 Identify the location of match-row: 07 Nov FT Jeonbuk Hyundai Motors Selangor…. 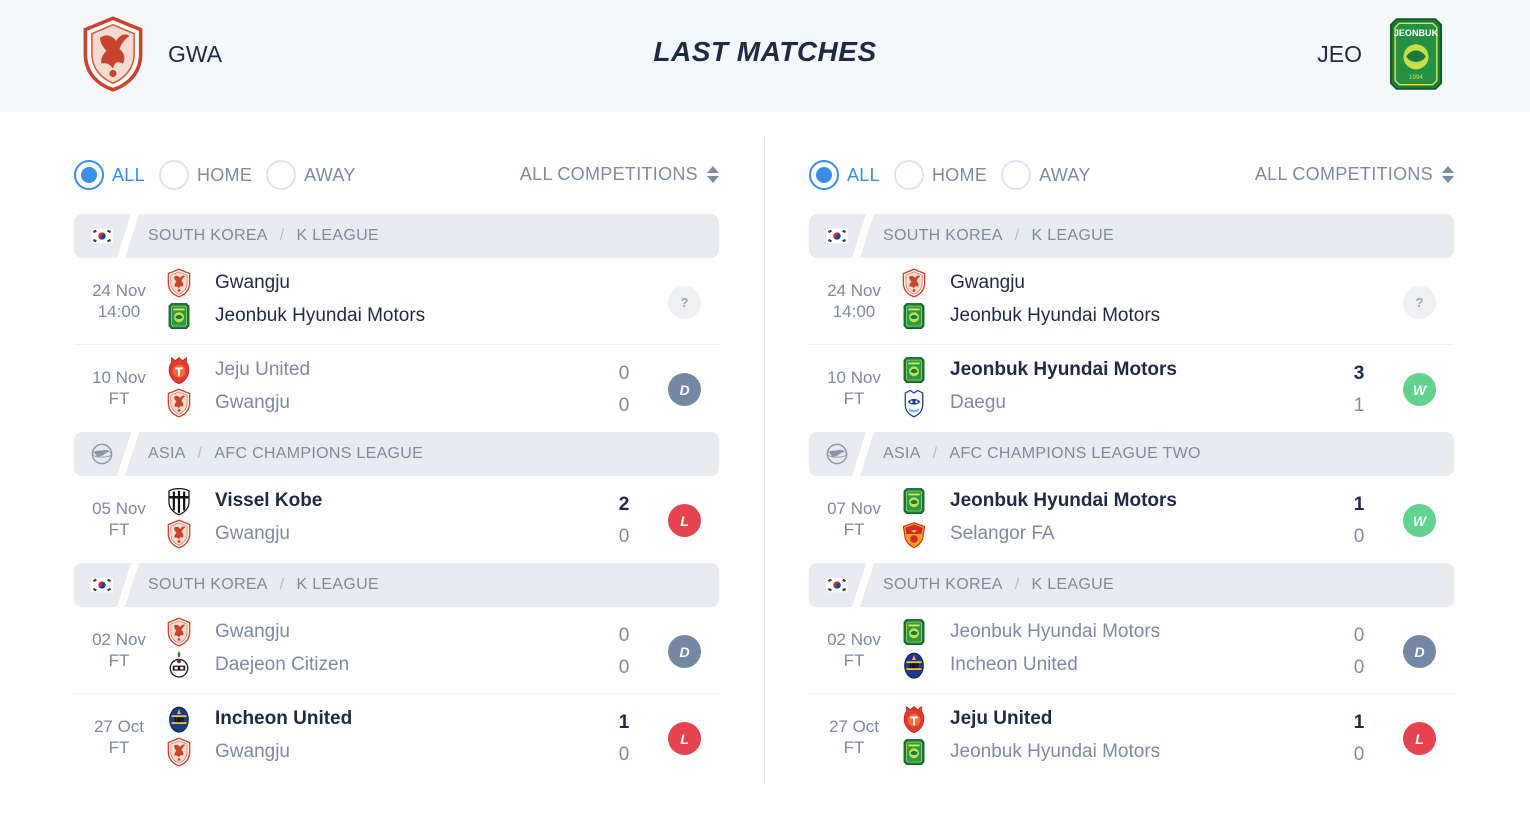
(1131, 519).